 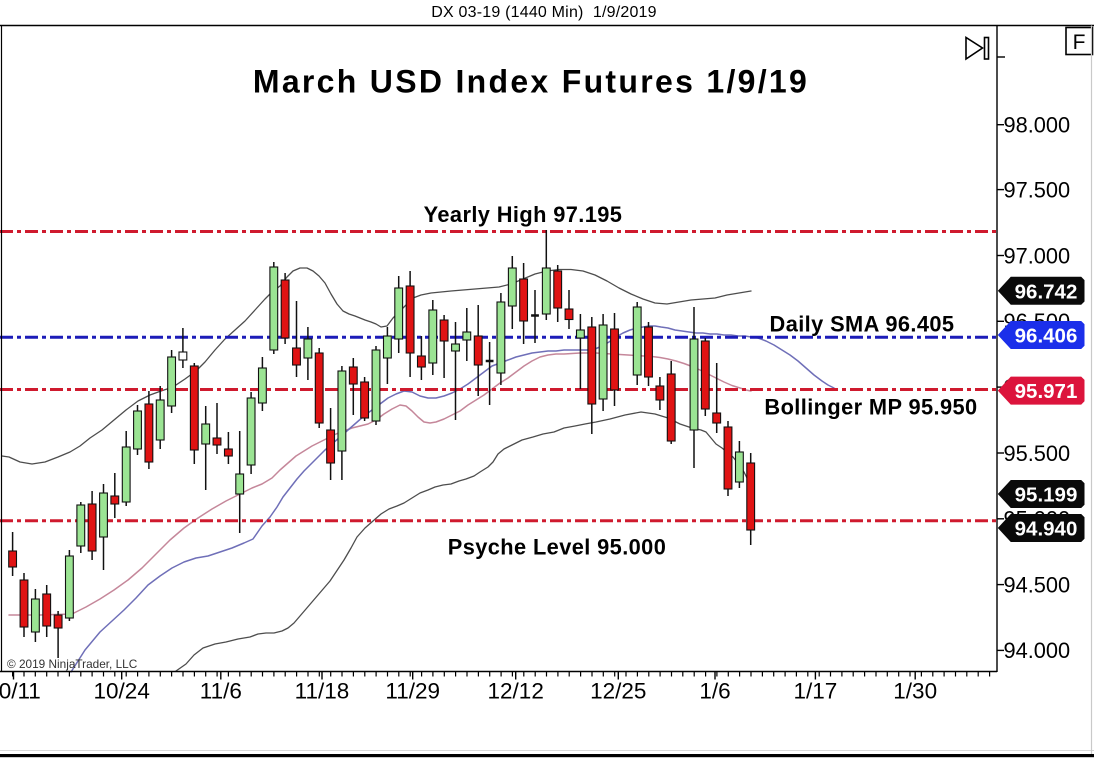 I want to click on svg-text: 95.971, so click(x=1046, y=391).